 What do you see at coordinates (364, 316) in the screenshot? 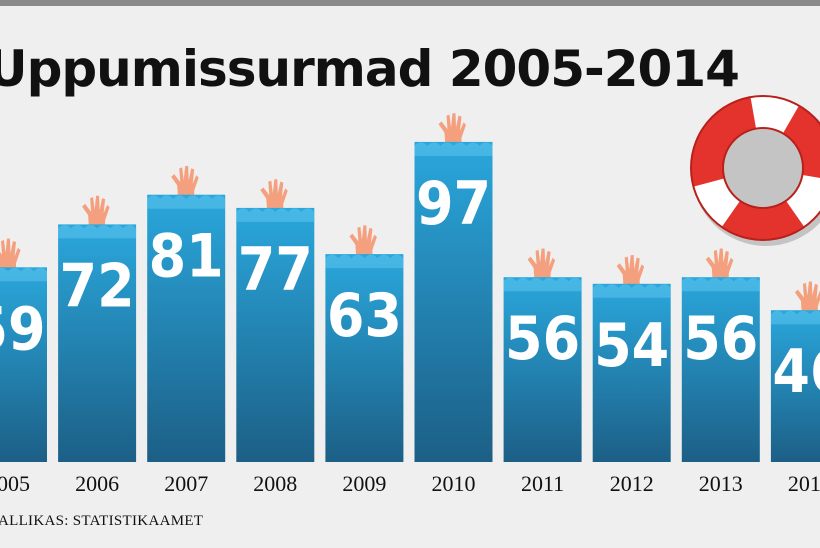
I see `data-label: 63` at bounding box center [364, 316].